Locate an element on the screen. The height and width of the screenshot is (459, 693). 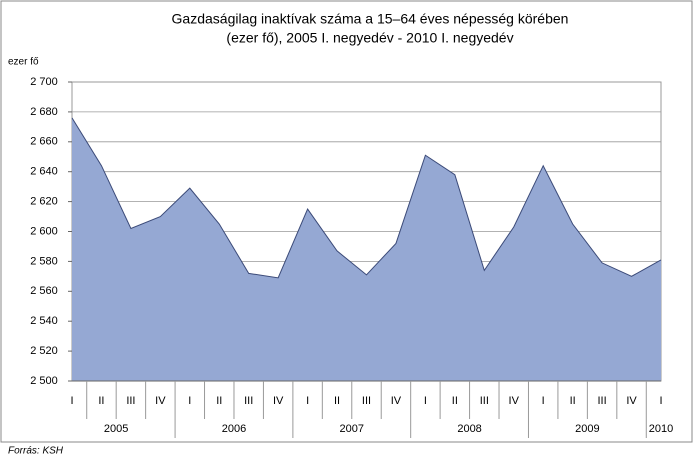
year-label: 2010 is located at coordinates (661, 429).